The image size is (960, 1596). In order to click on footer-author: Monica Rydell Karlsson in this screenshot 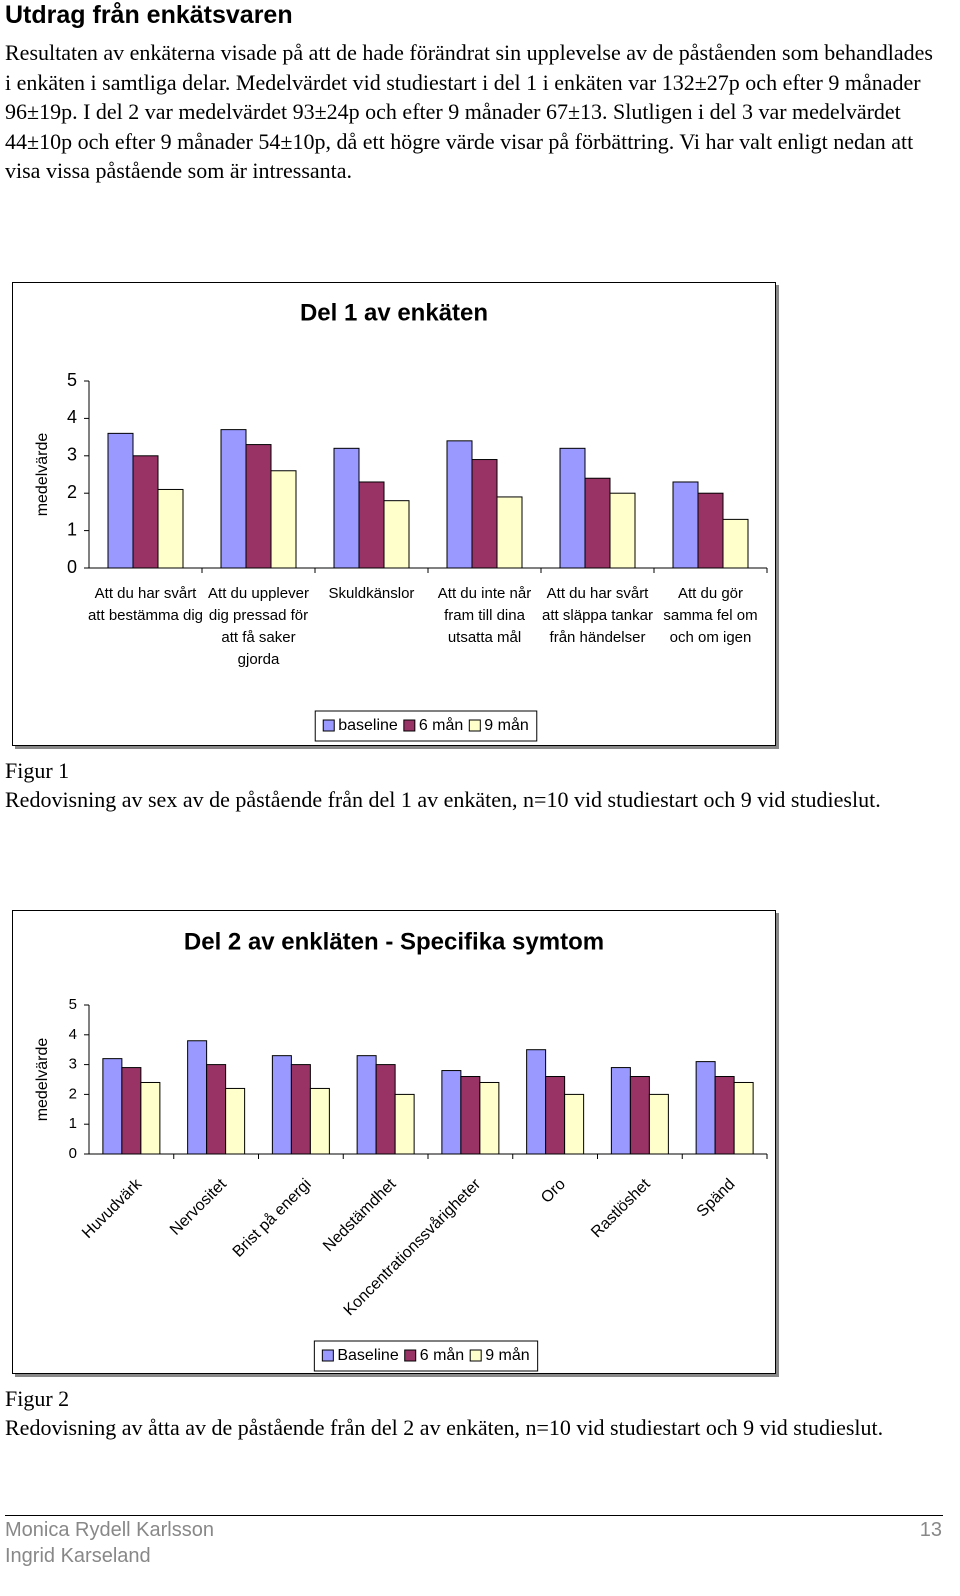, I will do `click(109, 1530)`.